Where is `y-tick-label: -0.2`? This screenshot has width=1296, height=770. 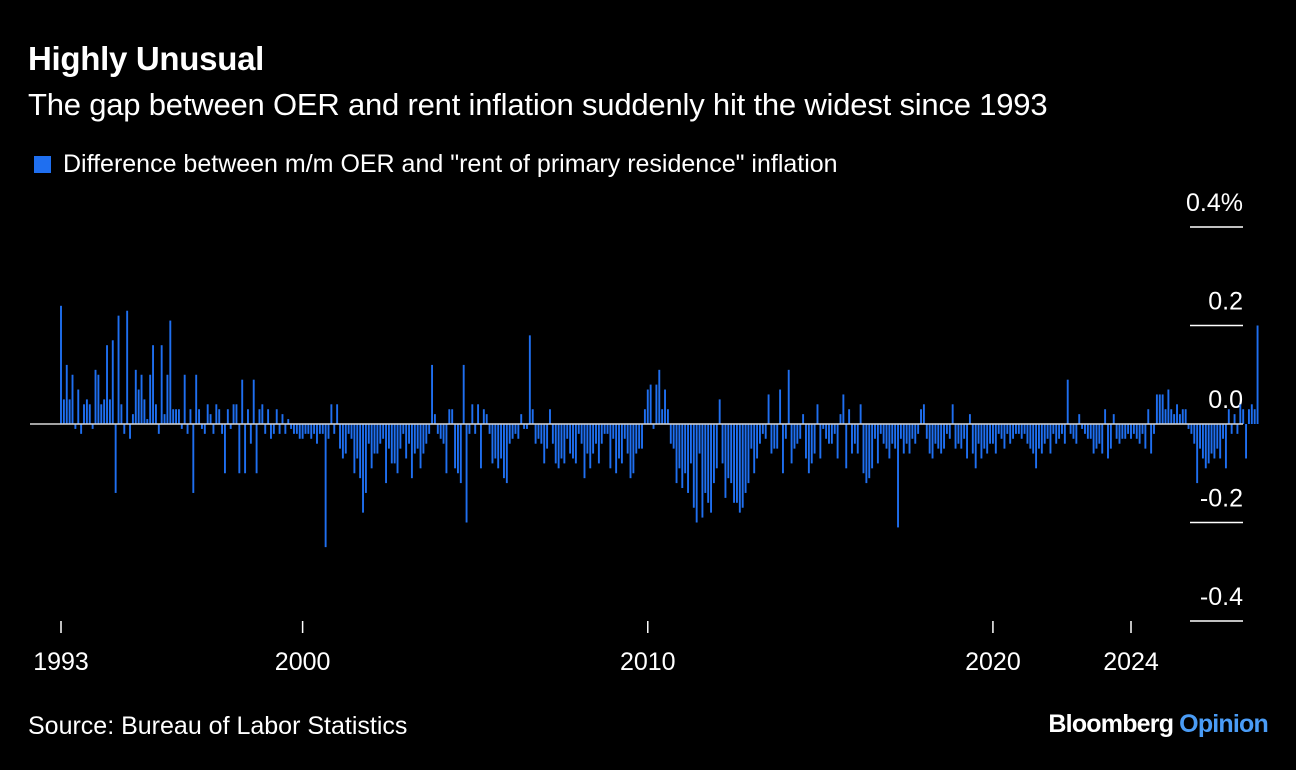 y-tick-label: -0.2 is located at coordinates (1221, 499).